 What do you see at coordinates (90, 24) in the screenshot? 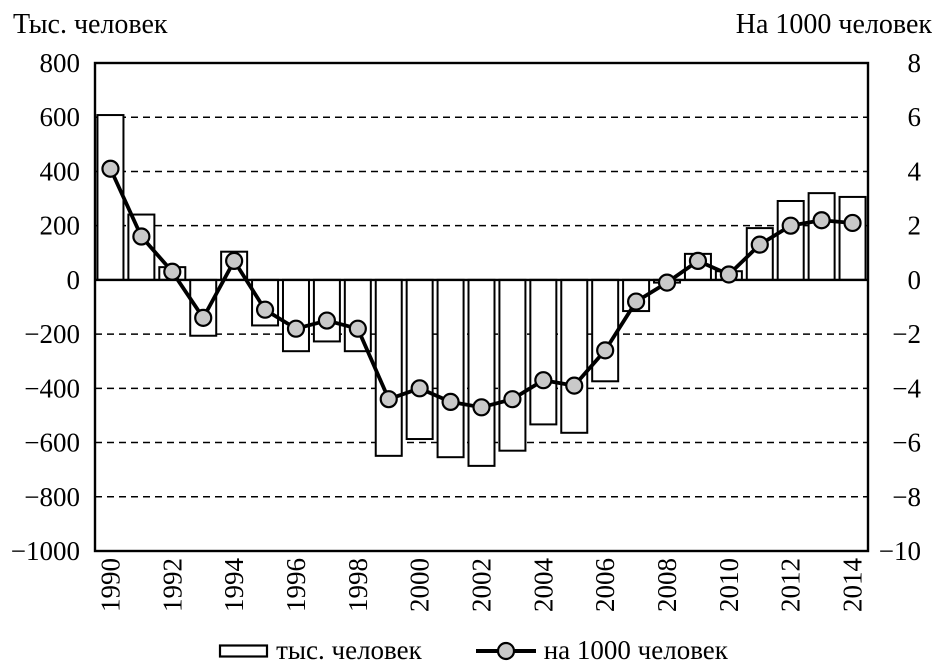
I see `left-axis-title: Тыс. человек` at bounding box center [90, 24].